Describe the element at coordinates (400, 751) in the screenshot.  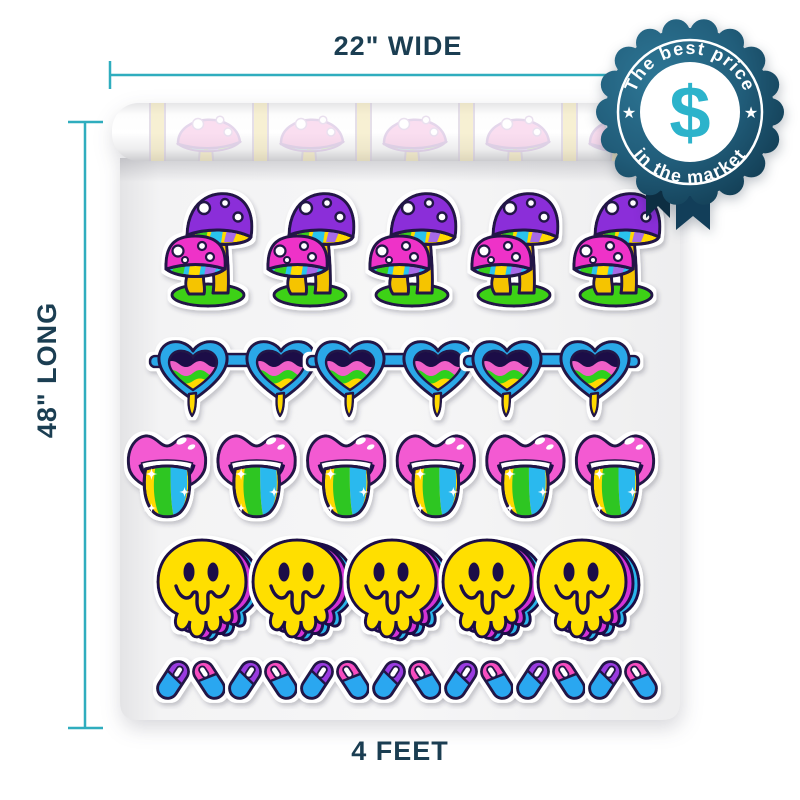
I see `feet-label: 4 FEET` at that location.